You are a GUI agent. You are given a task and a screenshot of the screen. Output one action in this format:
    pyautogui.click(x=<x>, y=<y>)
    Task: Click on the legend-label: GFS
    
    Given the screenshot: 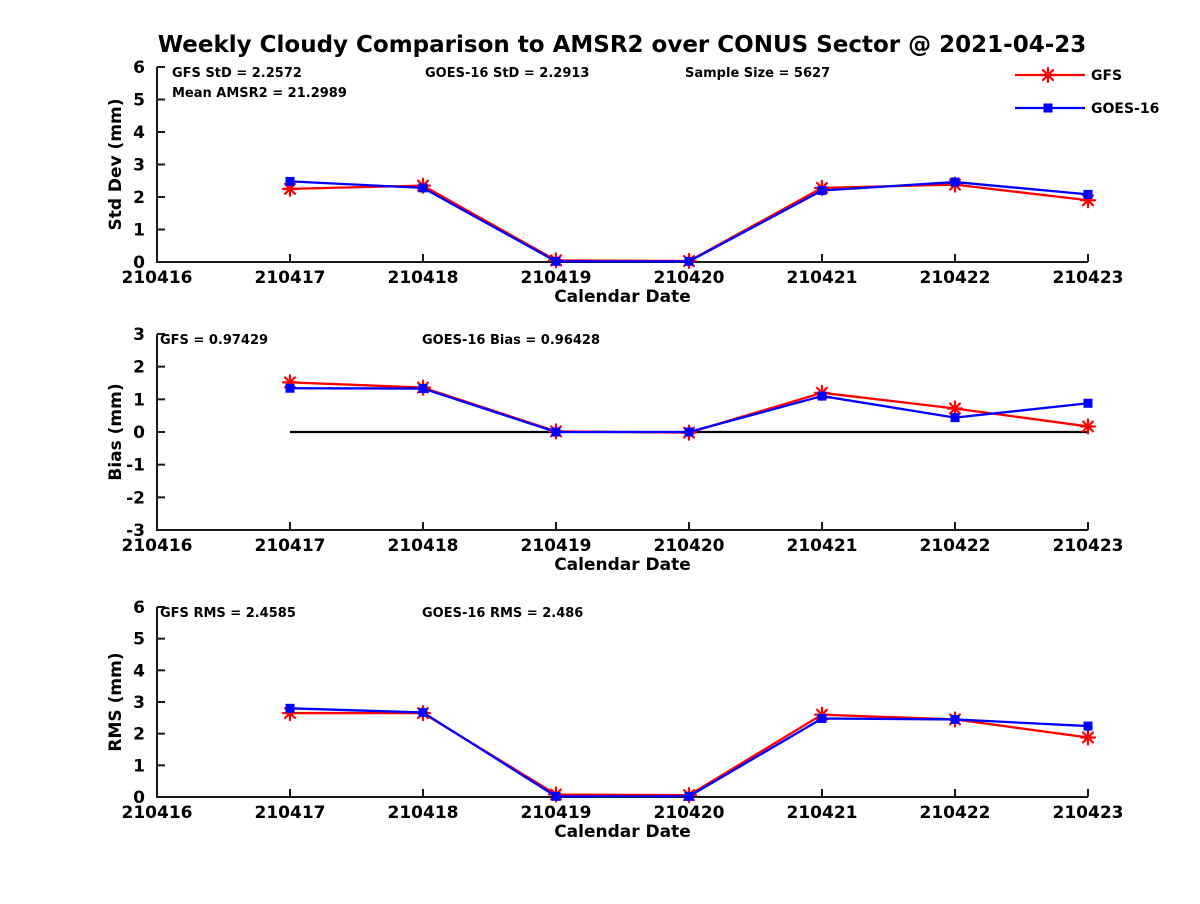 What is the action you would take?
    pyautogui.click(x=1106, y=76)
    